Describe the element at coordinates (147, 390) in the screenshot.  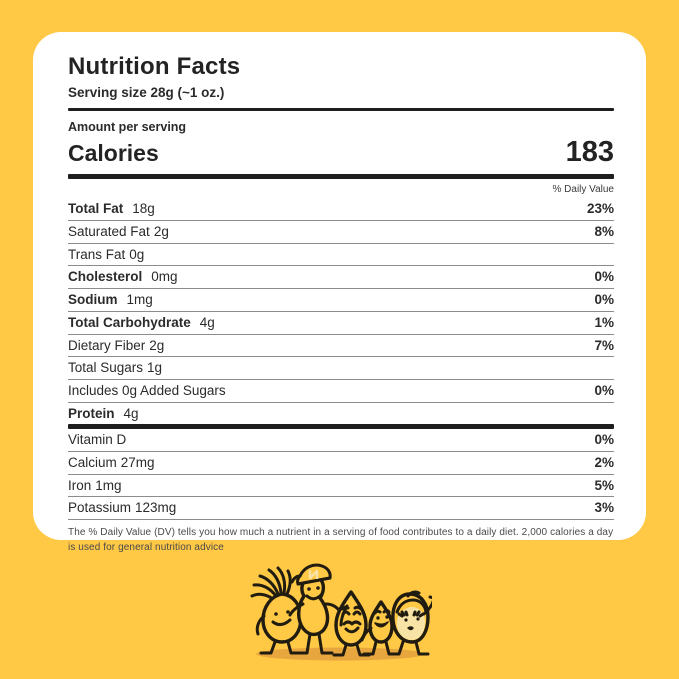
I see `nutrient-name: Includes 0g Added Sugars` at that location.